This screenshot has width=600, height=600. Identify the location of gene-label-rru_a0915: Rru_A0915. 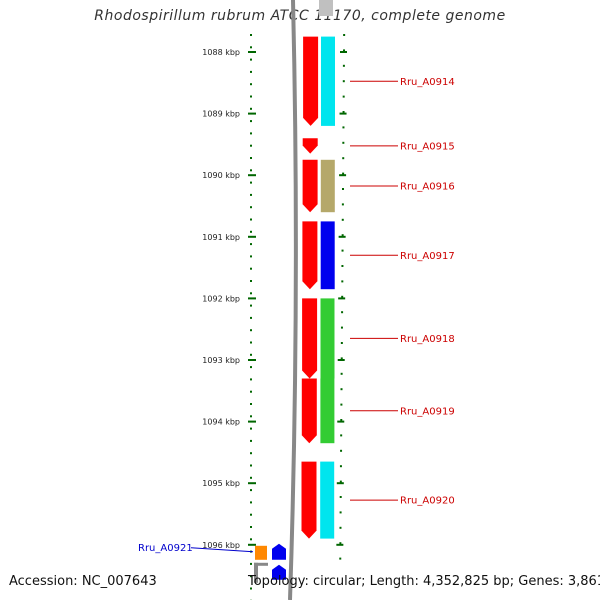
(427, 146).